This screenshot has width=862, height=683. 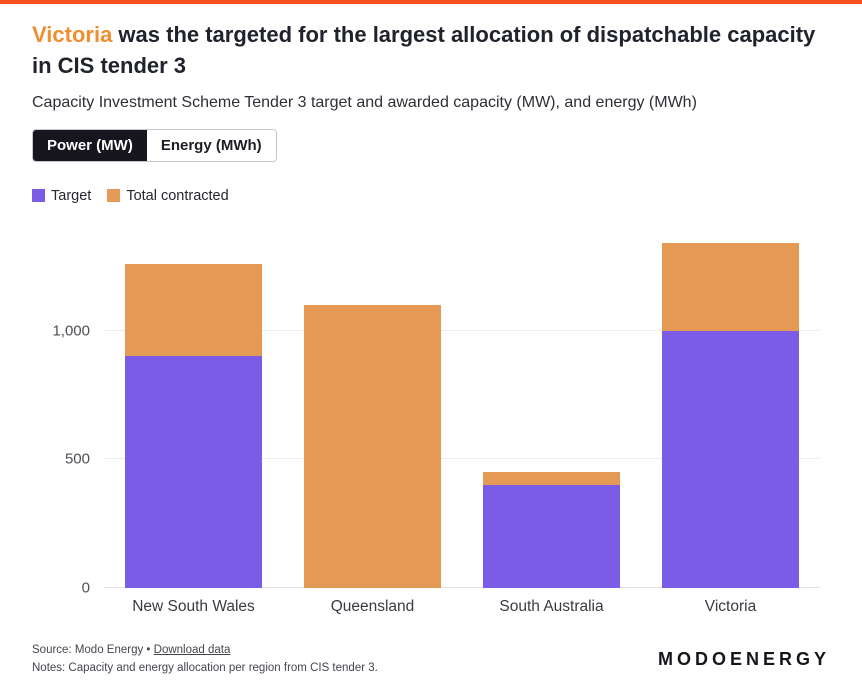 What do you see at coordinates (433, 196) in the screenshot?
I see `legend: Target Total contracted` at bounding box center [433, 196].